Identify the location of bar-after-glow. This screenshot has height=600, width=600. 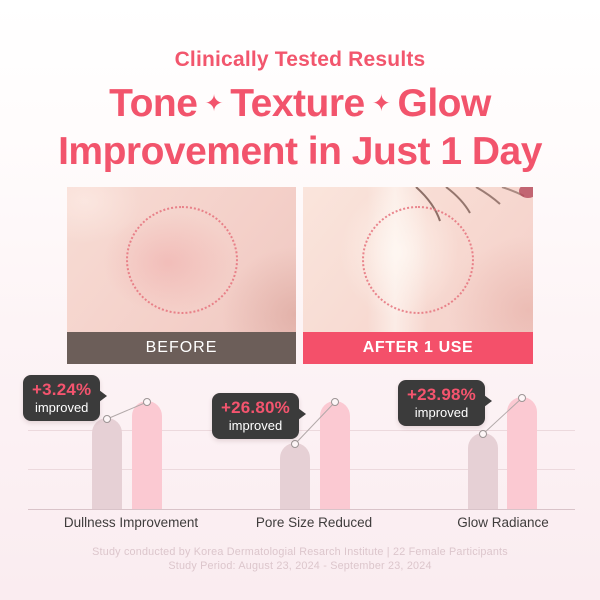
(522, 453).